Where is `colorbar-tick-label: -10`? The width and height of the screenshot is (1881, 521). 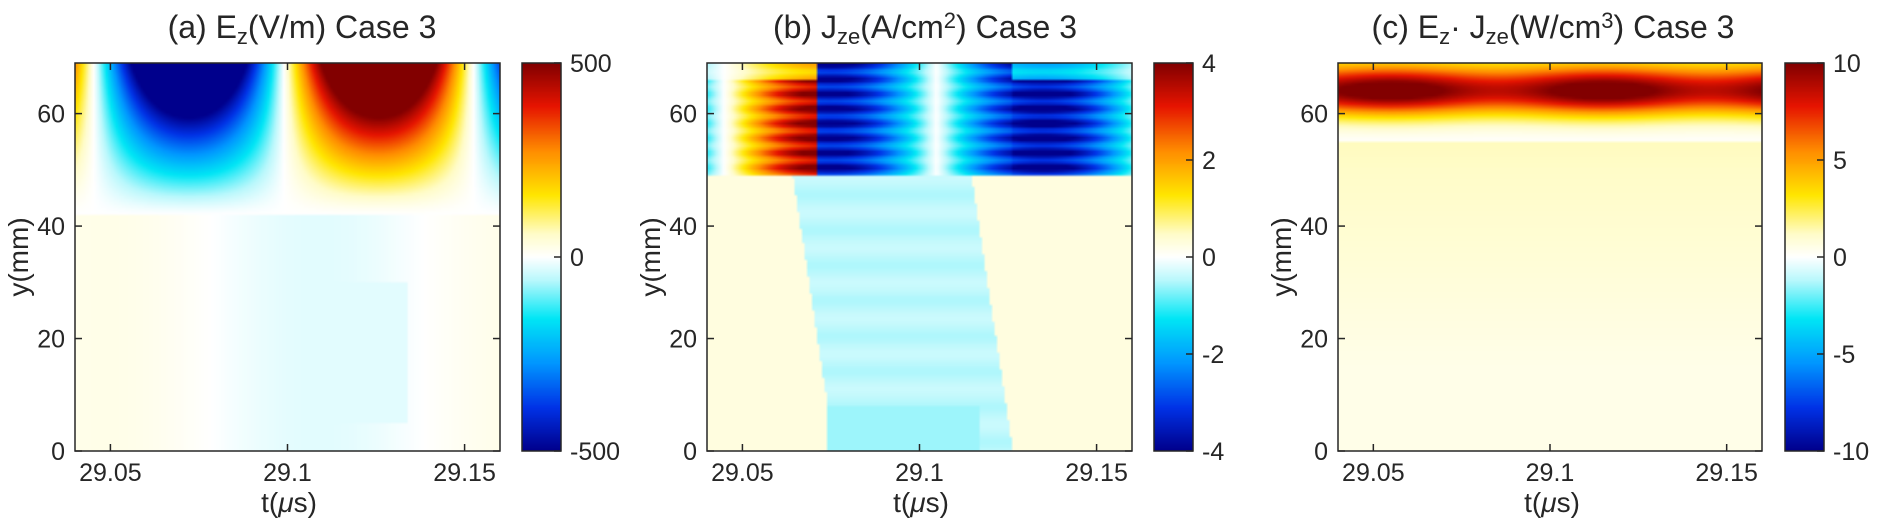 colorbar-tick-label: -10 is located at coordinates (1851, 452).